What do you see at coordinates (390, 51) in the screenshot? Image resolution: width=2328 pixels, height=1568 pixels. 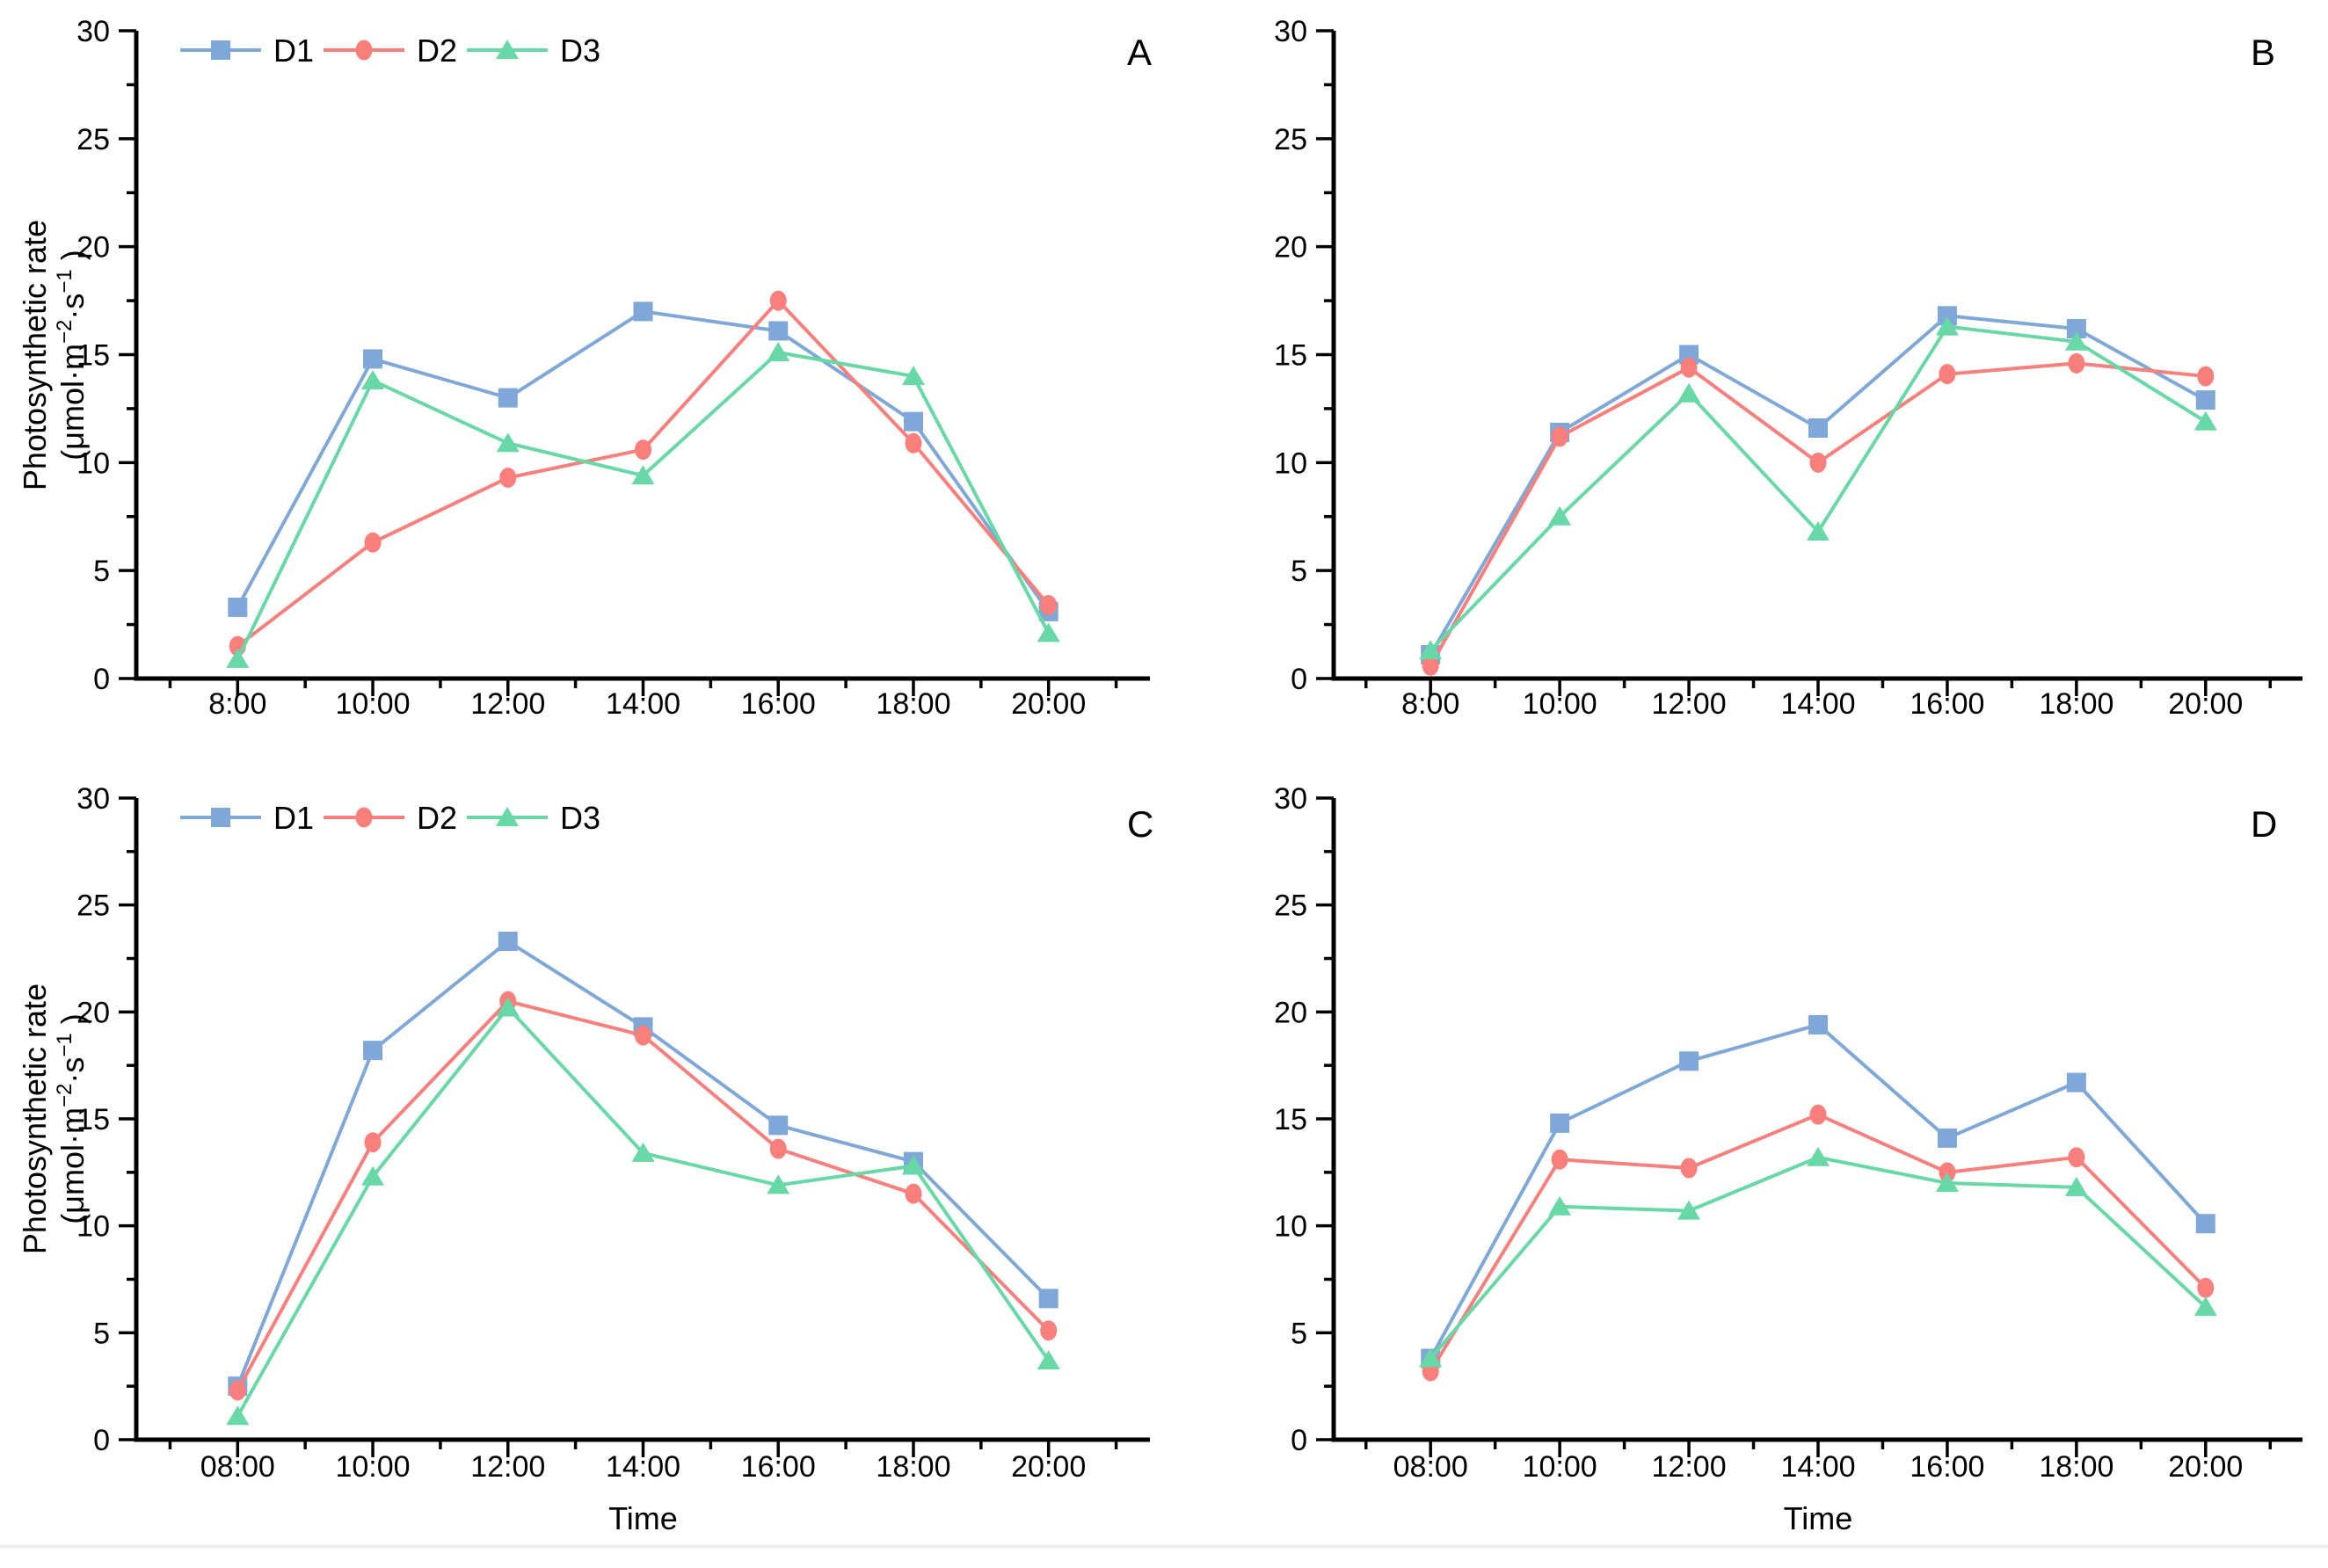 I see `legend: D1 D2 D3` at bounding box center [390, 51].